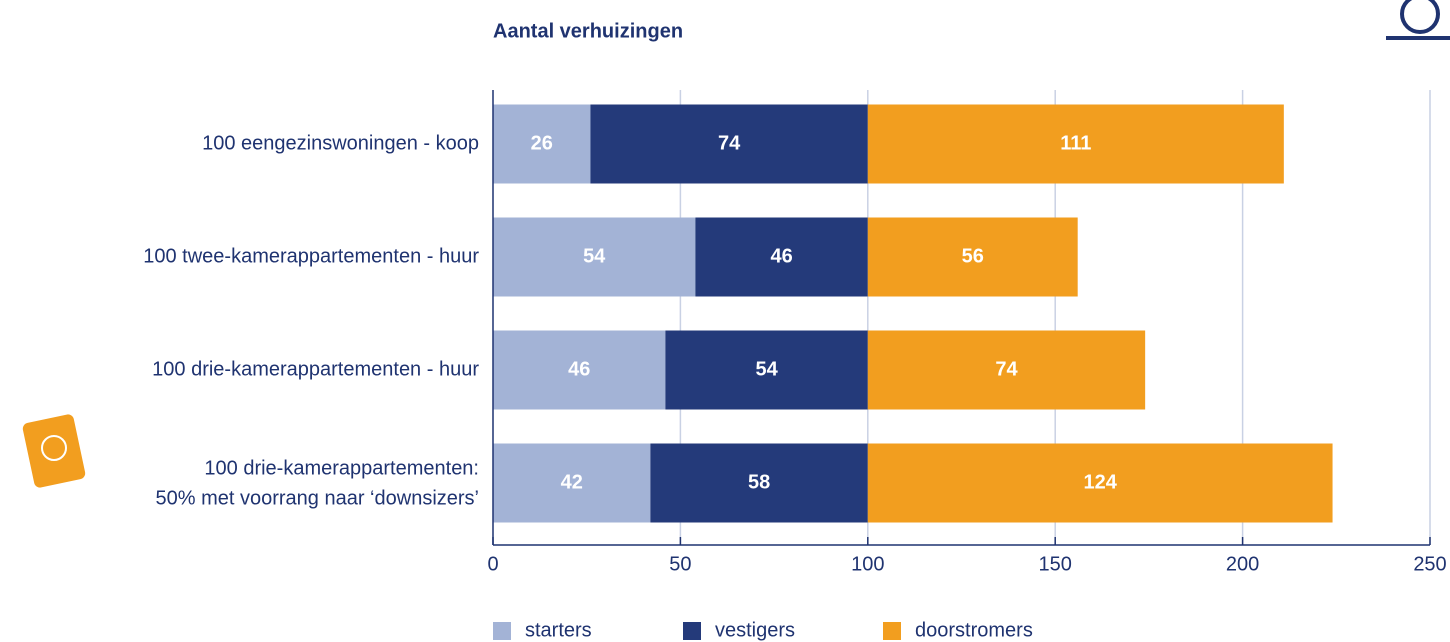 The image size is (1450, 642). What do you see at coordinates (1055, 564) in the screenshot?
I see `x-tick-label: 150` at bounding box center [1055, 564].